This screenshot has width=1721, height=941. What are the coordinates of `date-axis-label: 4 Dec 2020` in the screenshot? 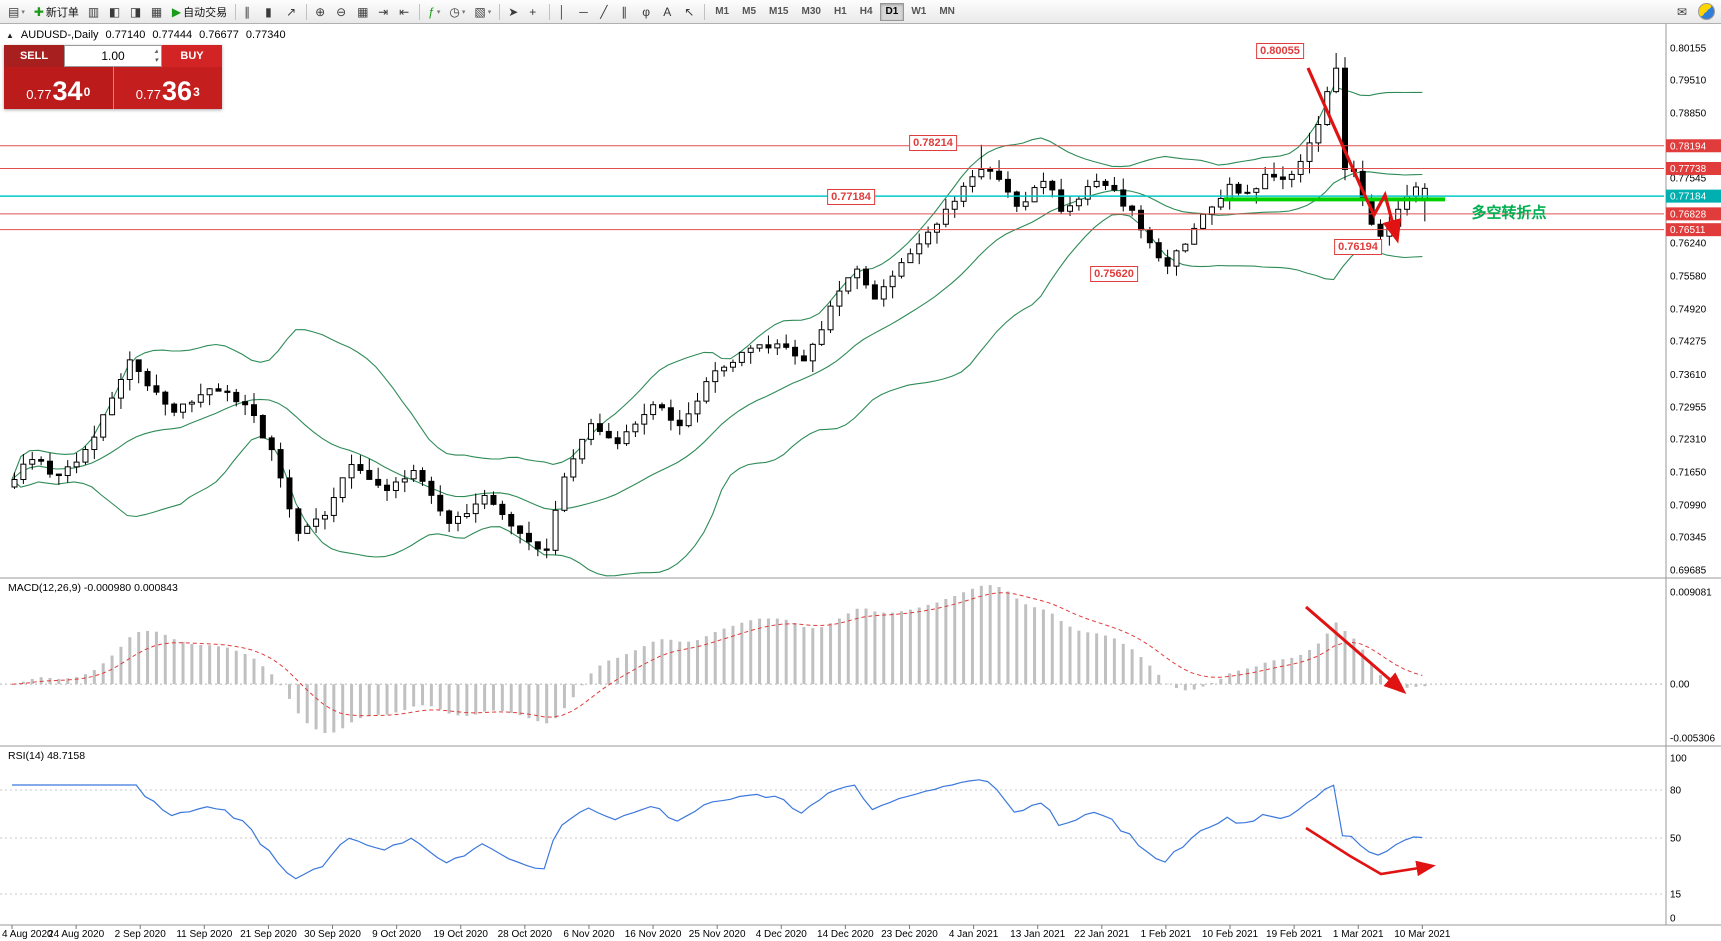 It's located at (782, 934).